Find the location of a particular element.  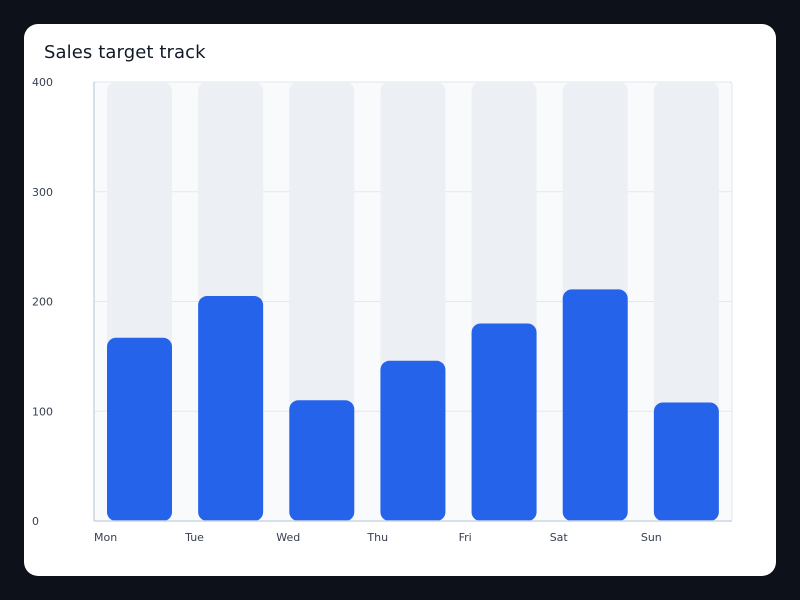

bar-tue is located at coordinates (231, 408).